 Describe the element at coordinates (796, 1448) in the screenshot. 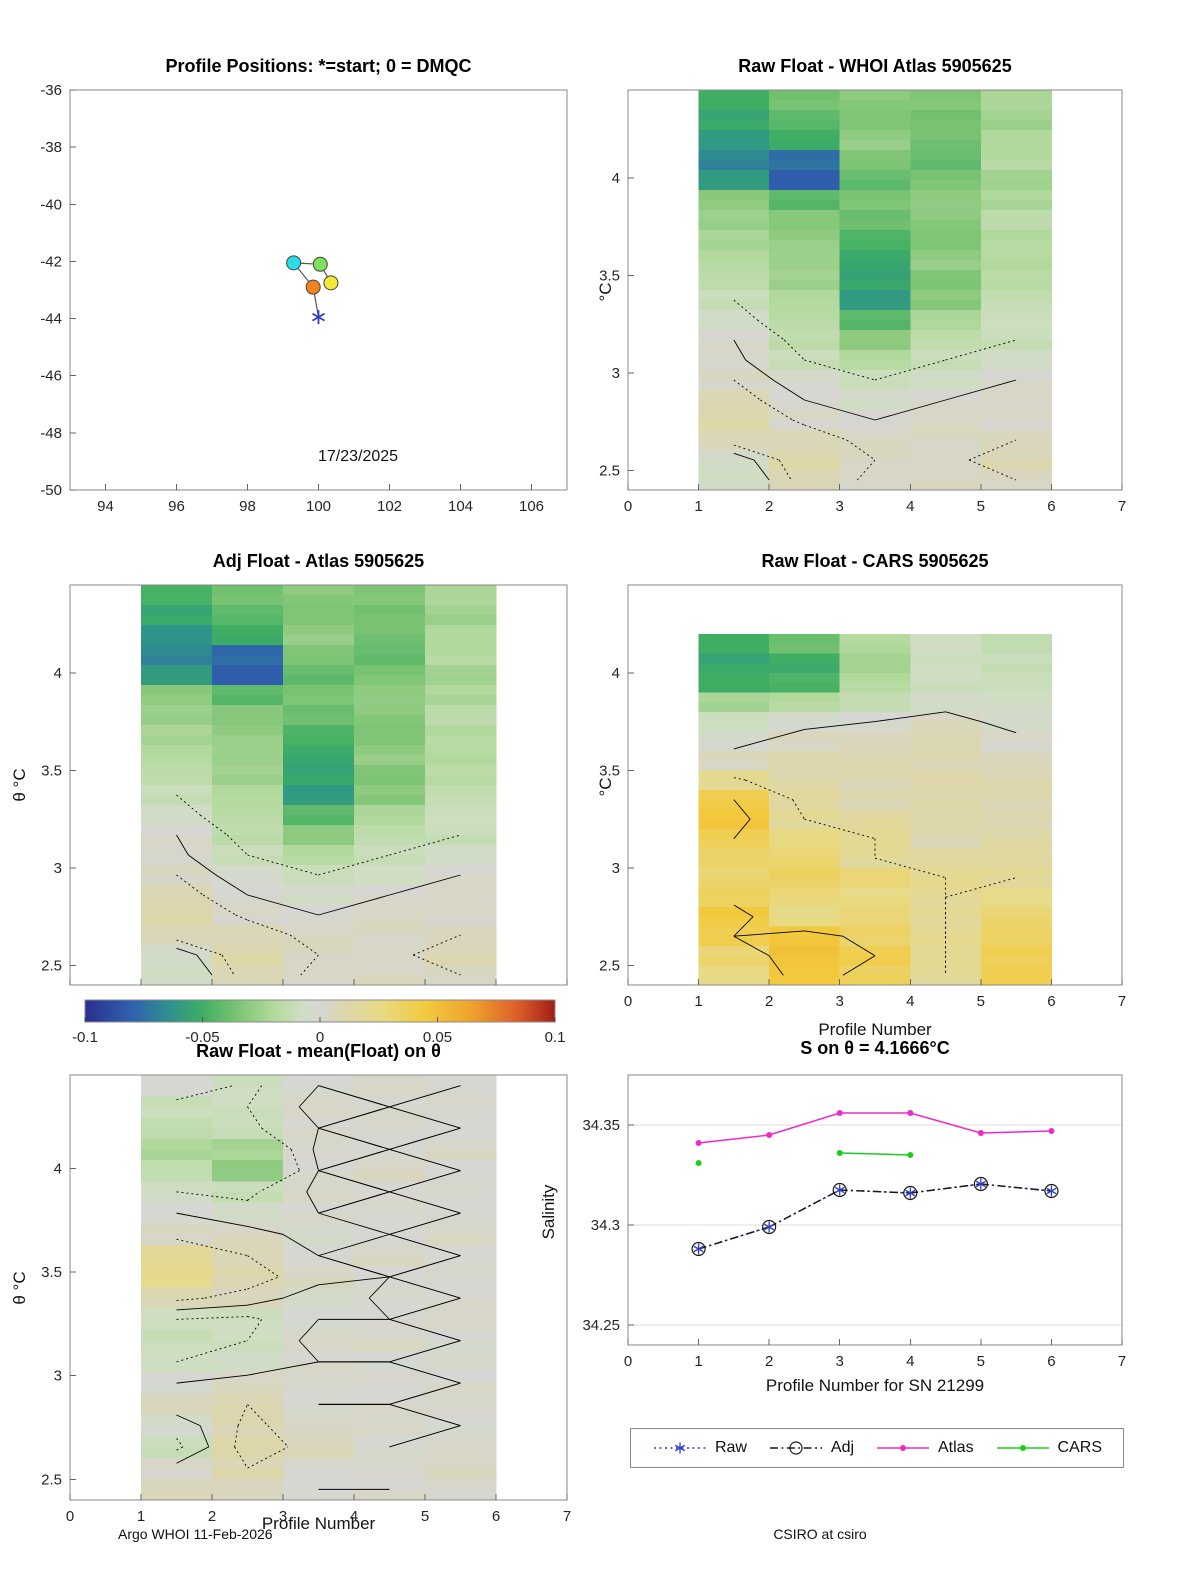

I see `legend-sample-marker` at that location.